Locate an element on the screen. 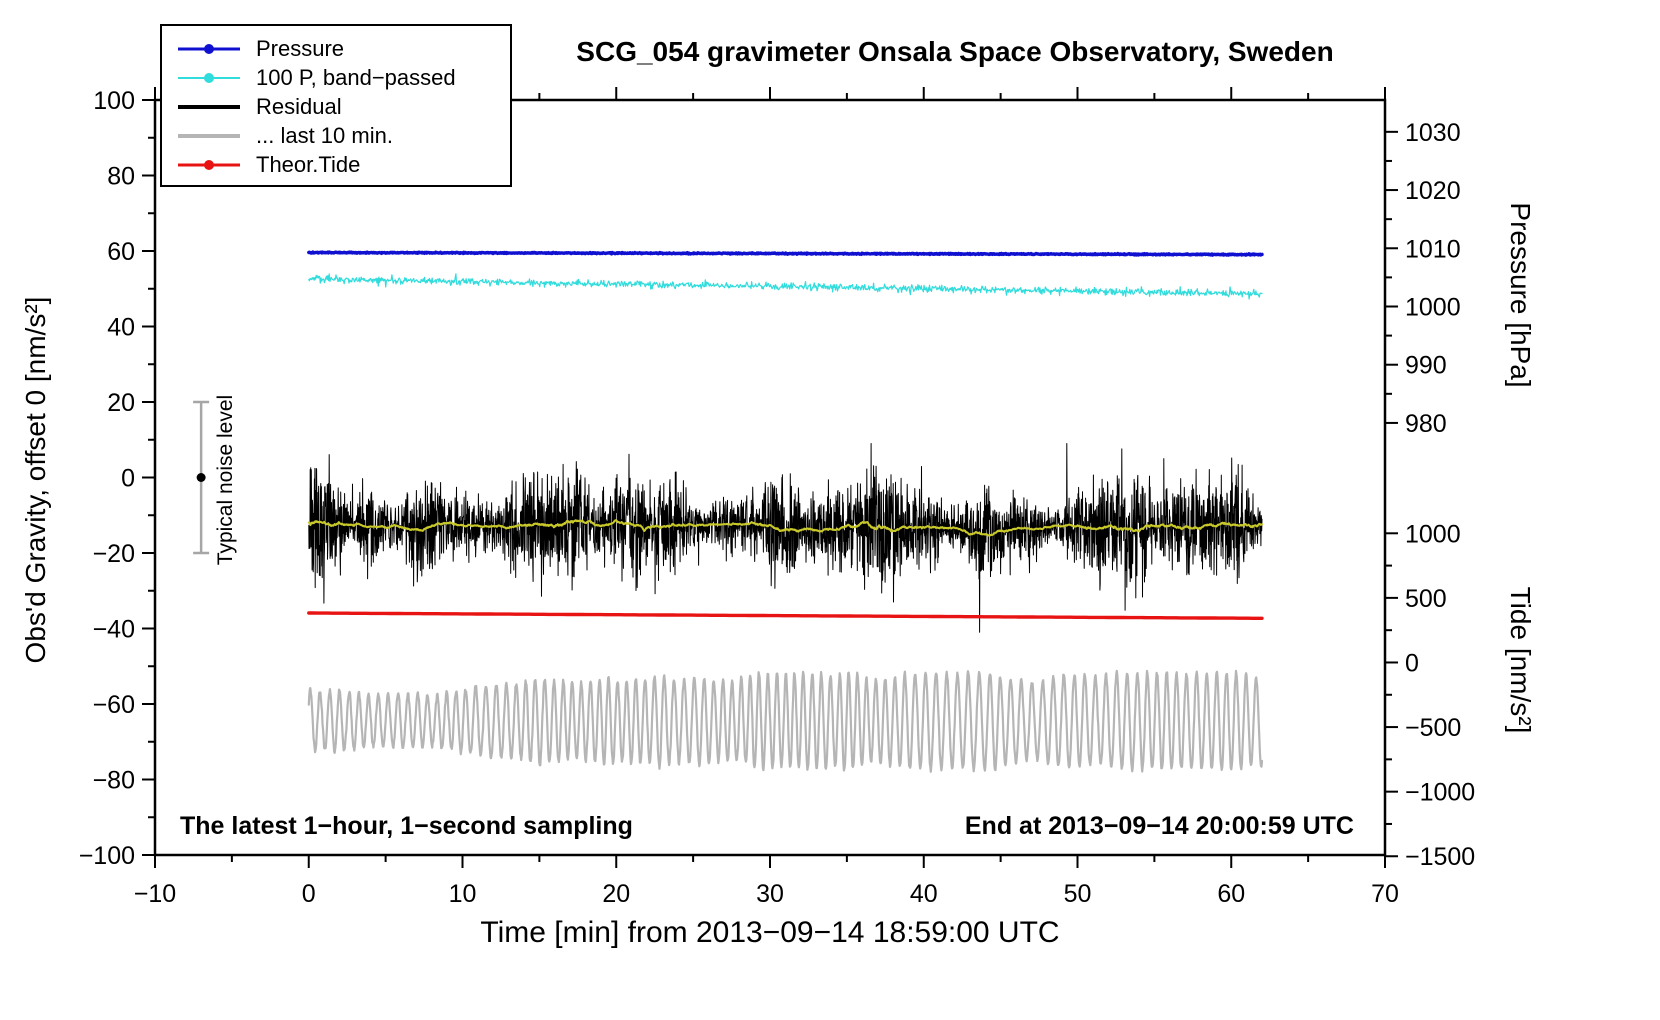  tick-label: 500 is located at coordinates (1426, 599).